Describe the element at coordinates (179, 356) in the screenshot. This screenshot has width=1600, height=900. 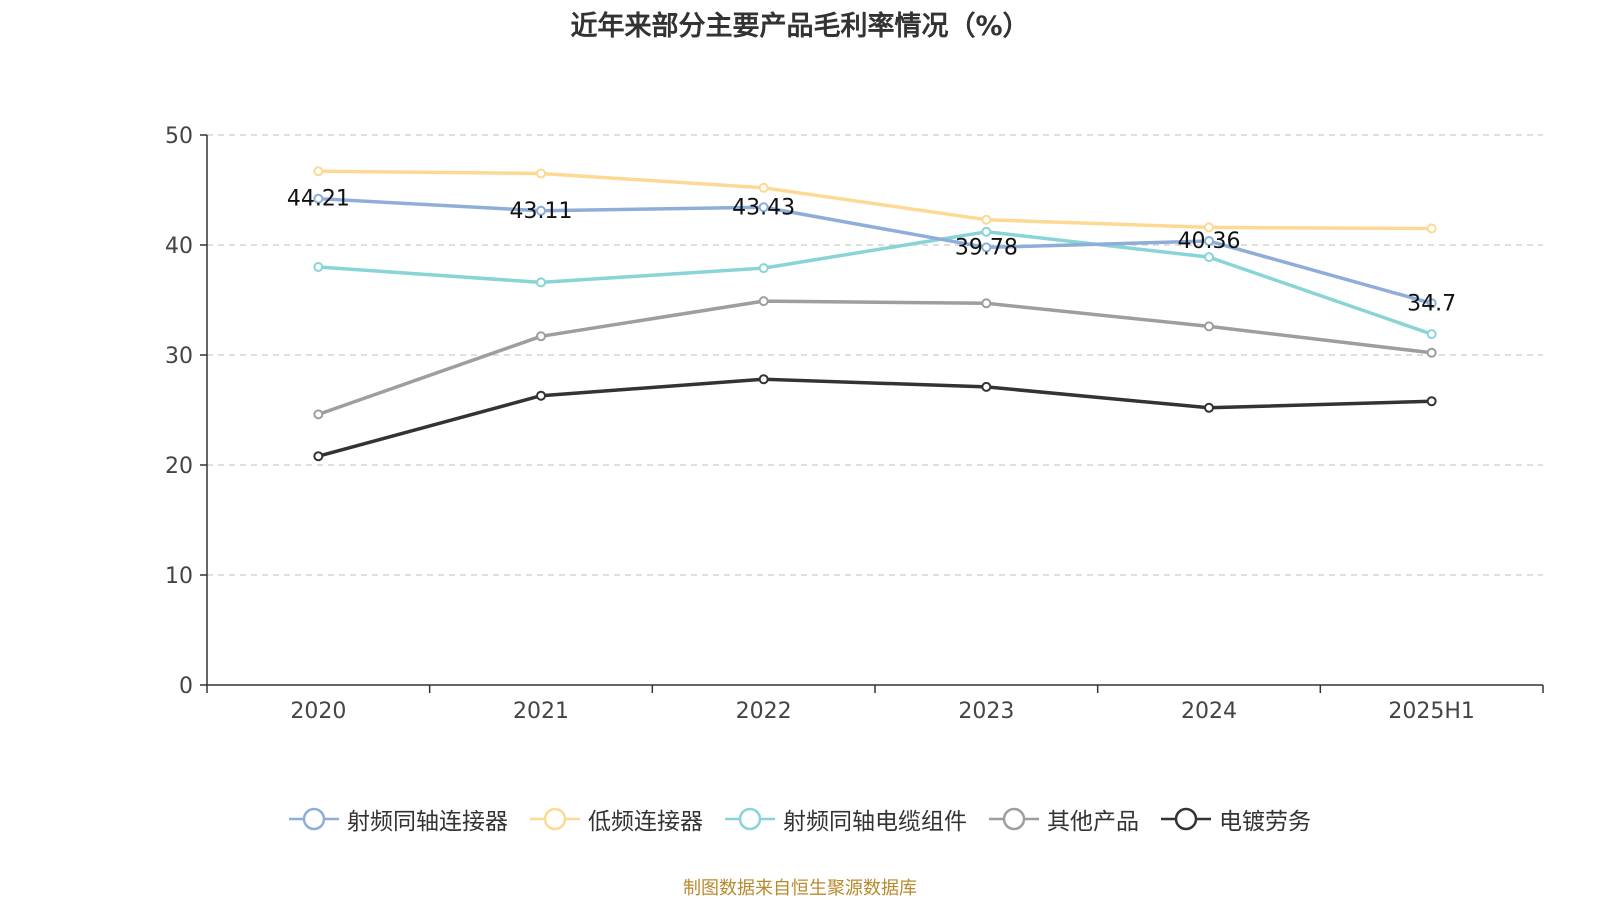
I see `y-tick-label: 30` at that location.